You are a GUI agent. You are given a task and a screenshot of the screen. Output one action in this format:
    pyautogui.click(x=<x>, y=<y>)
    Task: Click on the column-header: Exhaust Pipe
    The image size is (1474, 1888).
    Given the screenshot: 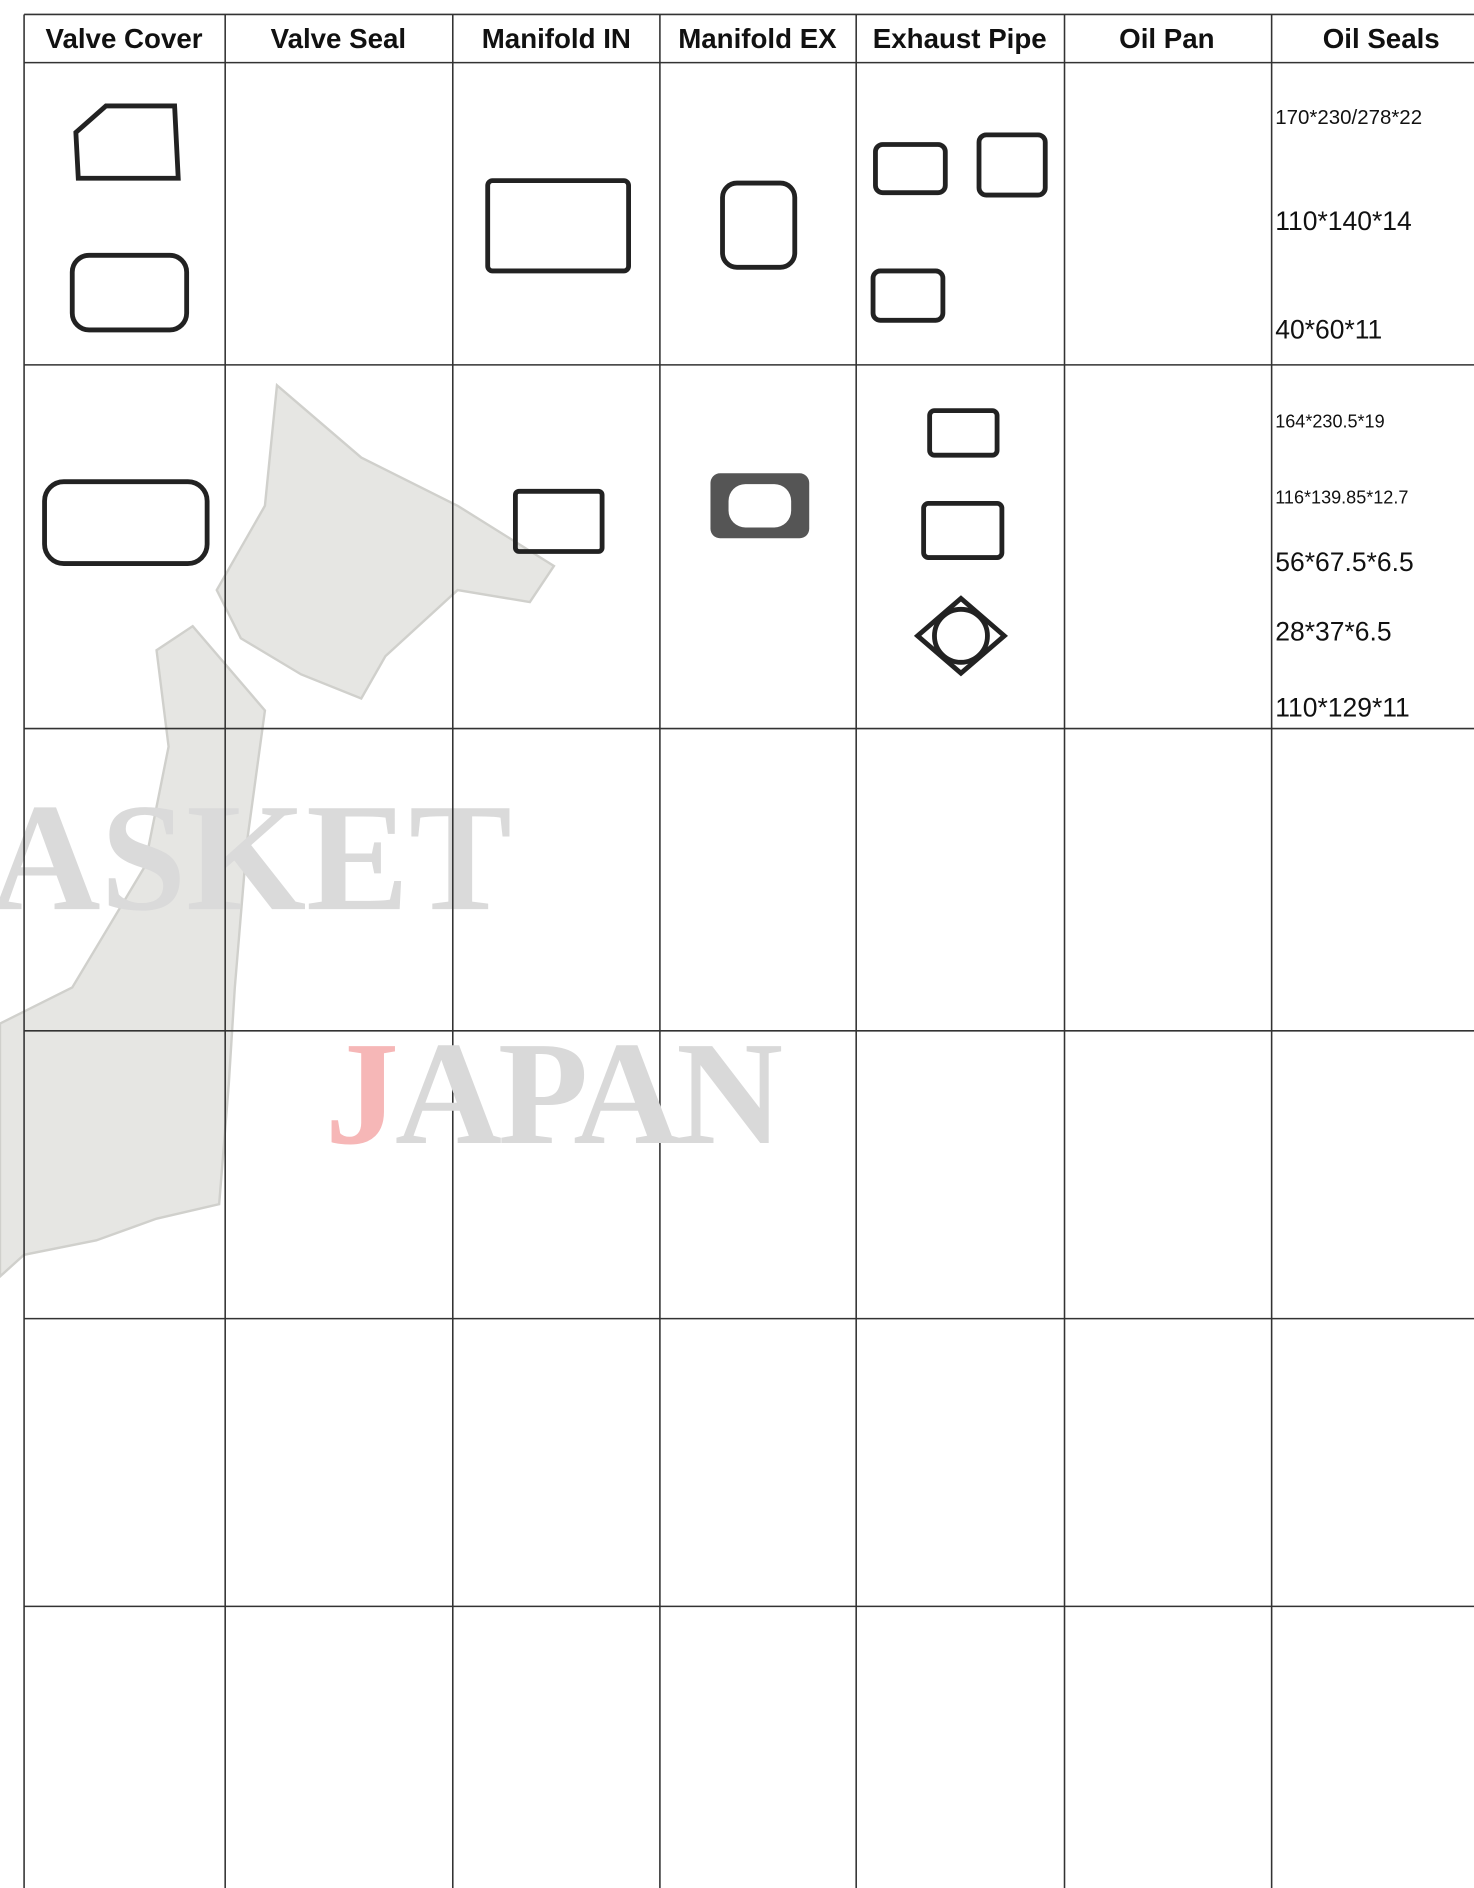 What is the action you would take?
    pyautogui.click(x=960, y=38)
    